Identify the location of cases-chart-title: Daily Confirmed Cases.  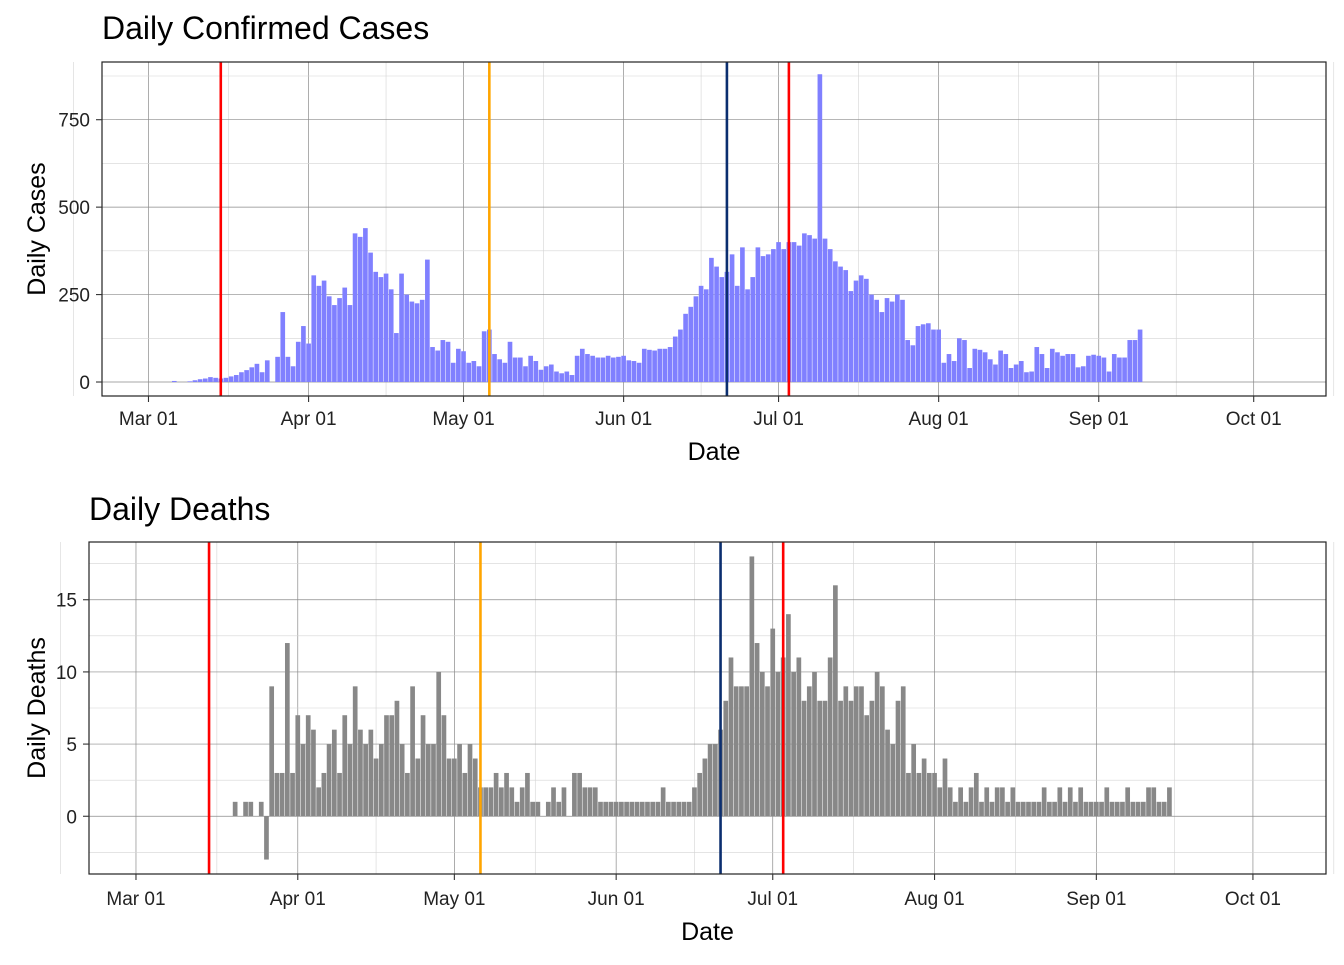
(265, 28).